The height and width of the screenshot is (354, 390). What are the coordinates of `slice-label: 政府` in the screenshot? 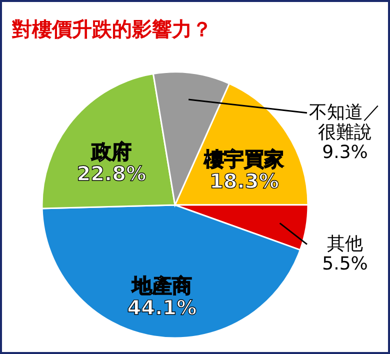 It's located at (111, 152).